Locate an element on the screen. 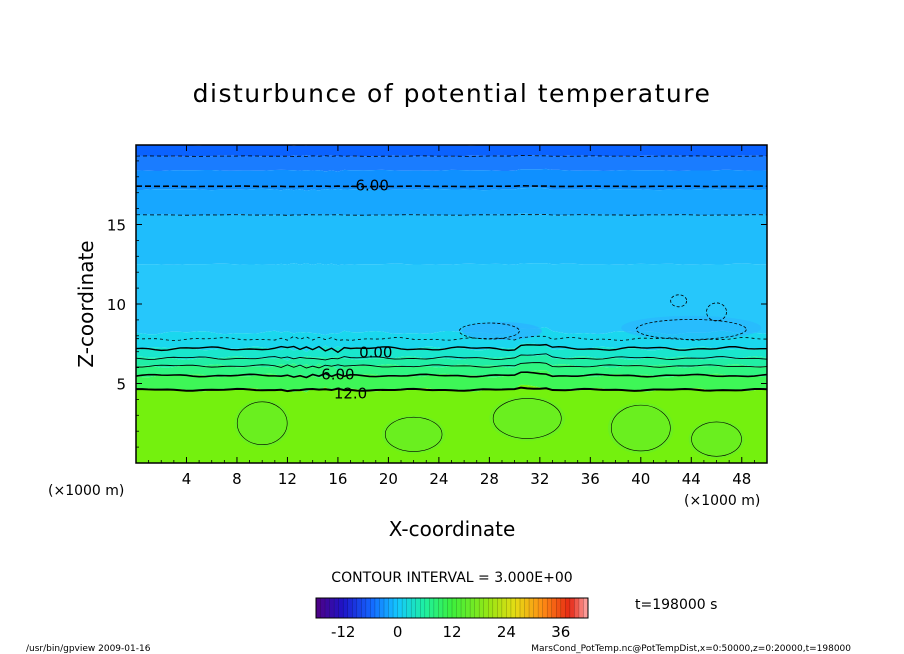 Image resolution: width=904 pixels, height=654 pixels. colorbar-tick-label: -12 is located at coordinates (343, 632).